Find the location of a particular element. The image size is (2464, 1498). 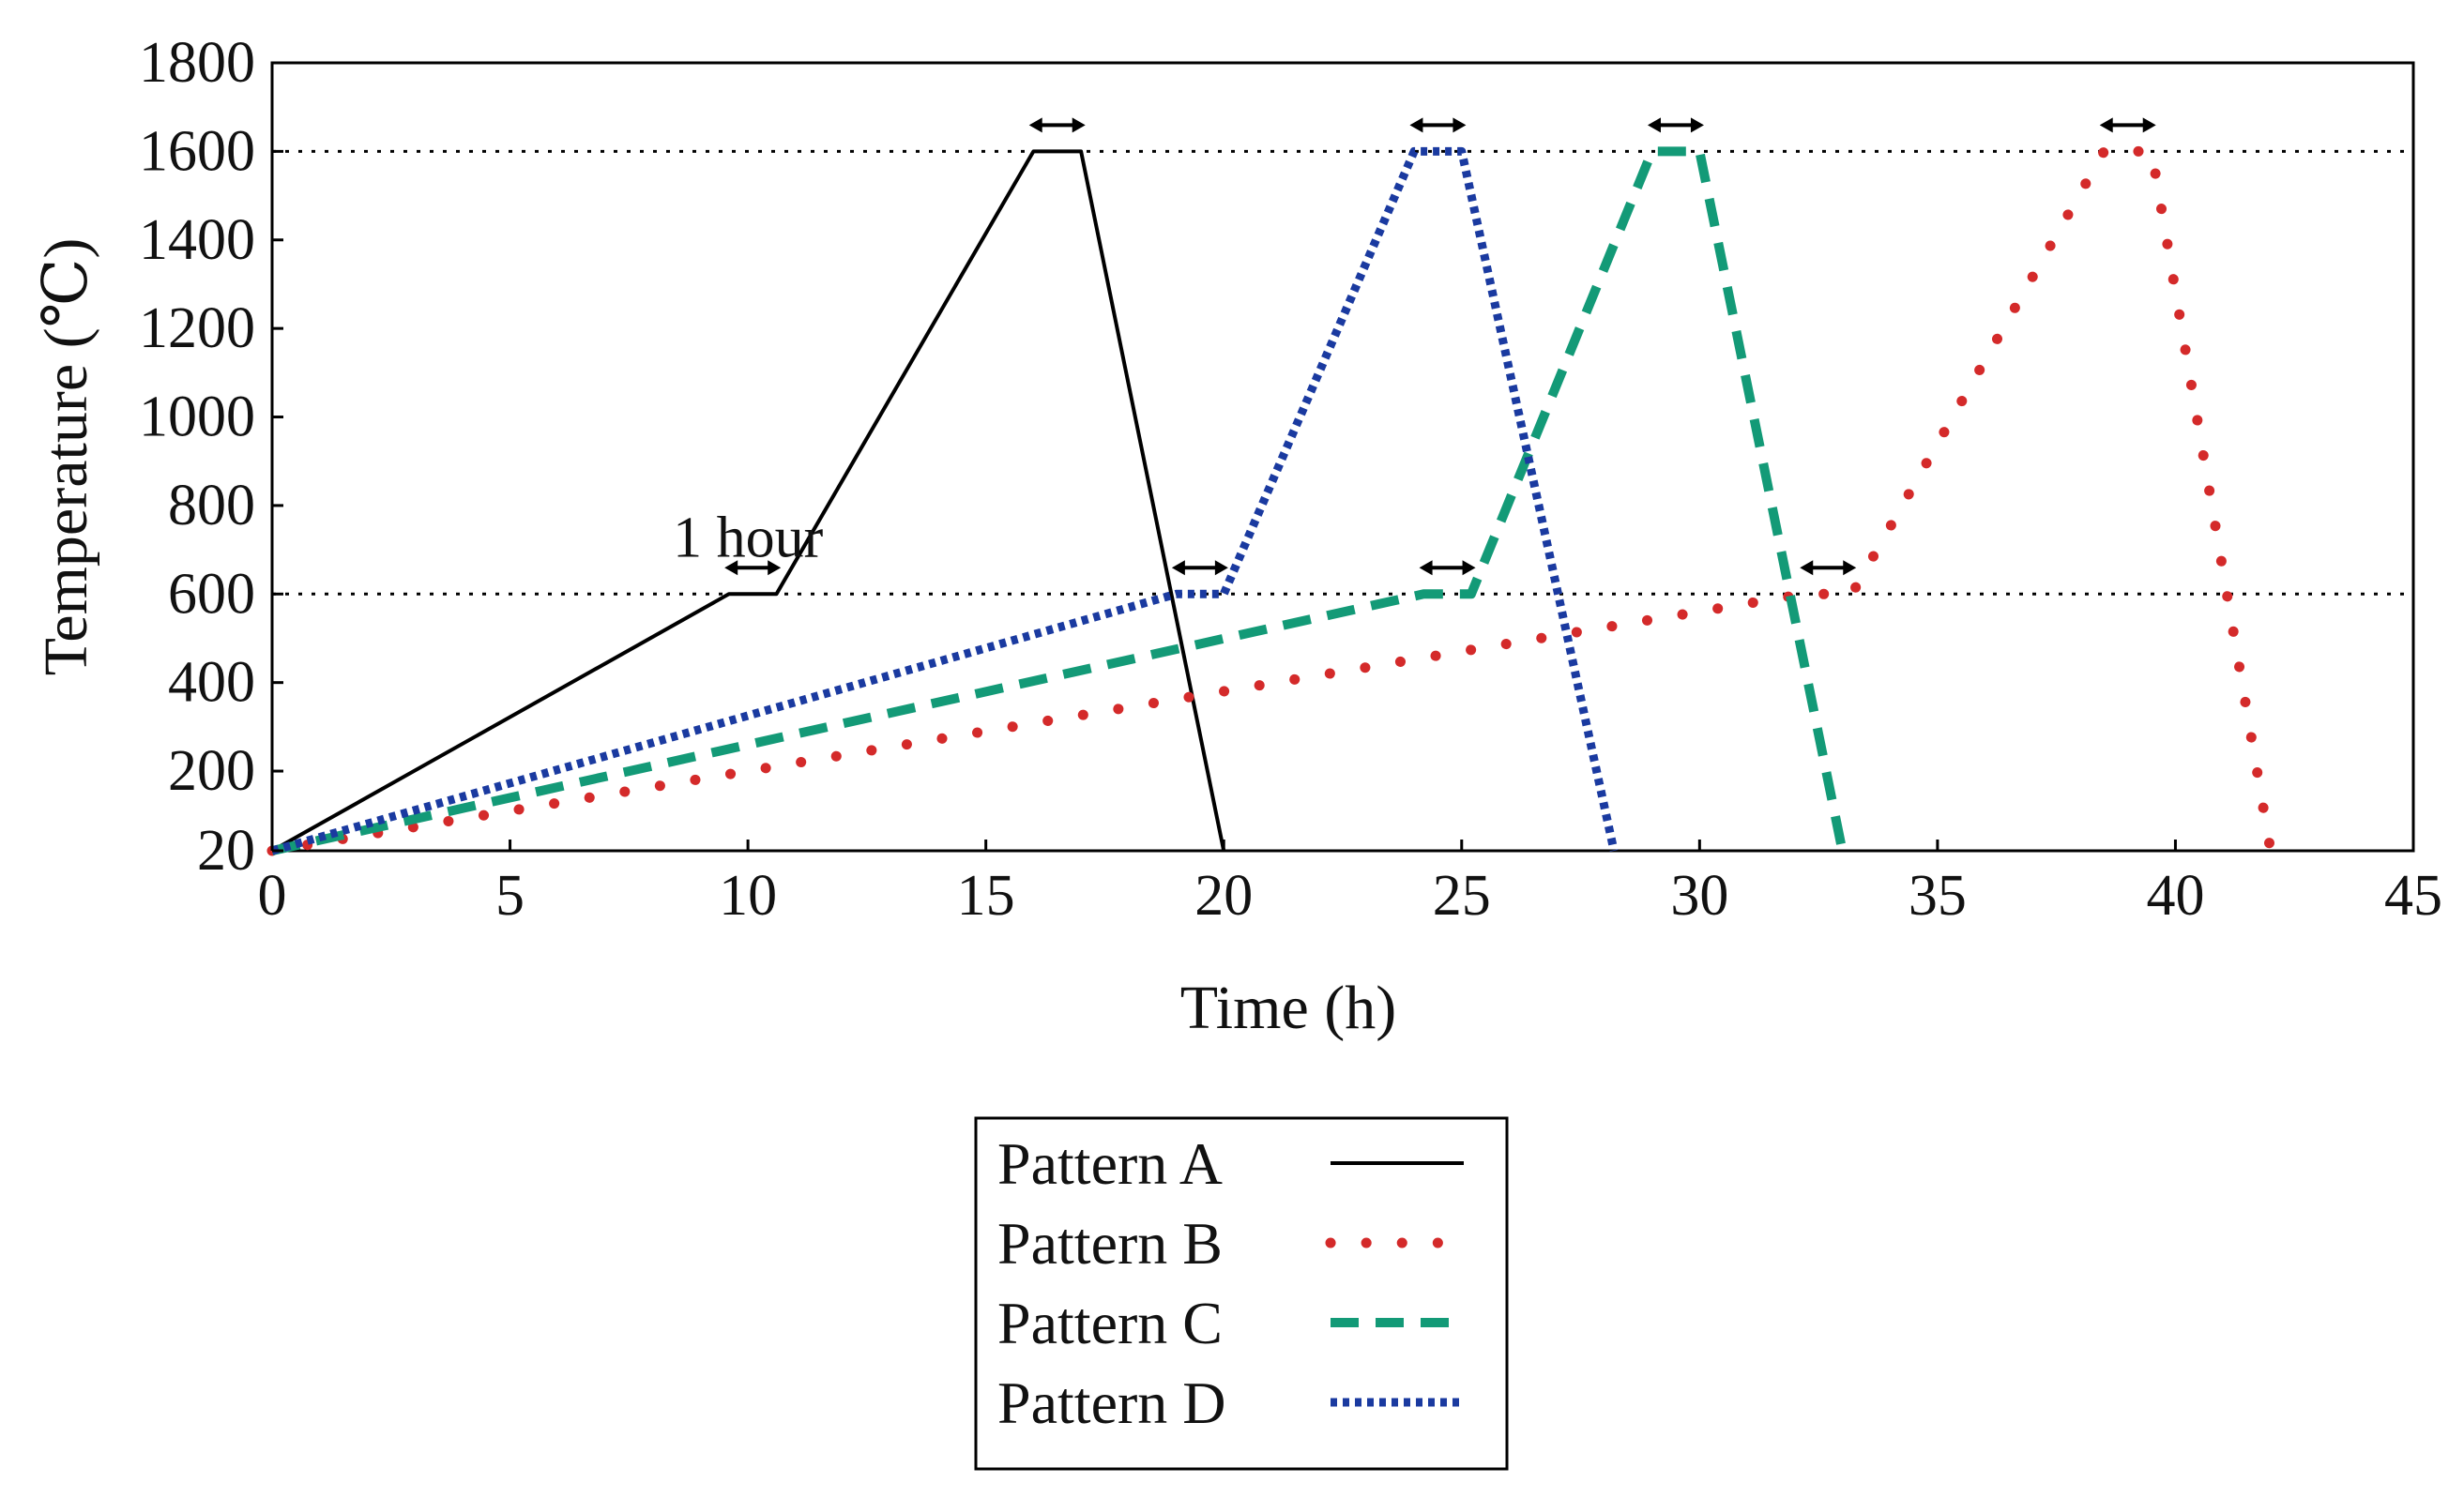

legend-label-pattern-d: Pattern D is located at coordinates (1112, 1402).